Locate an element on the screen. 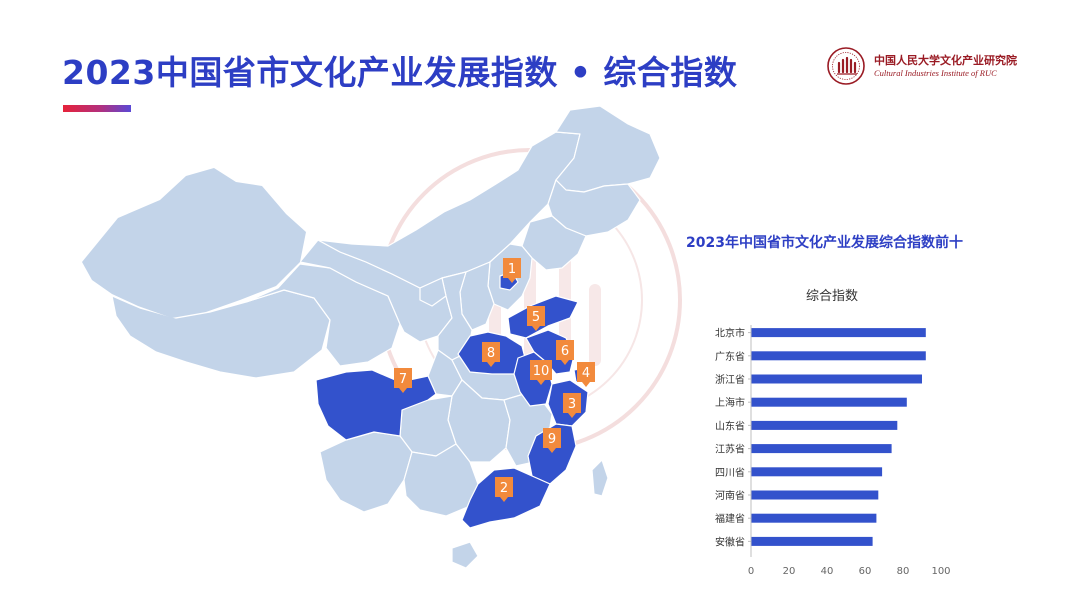 This screenshot has width=1080, height=608. category-label: 广东省 is located at coordinates (730, 356).